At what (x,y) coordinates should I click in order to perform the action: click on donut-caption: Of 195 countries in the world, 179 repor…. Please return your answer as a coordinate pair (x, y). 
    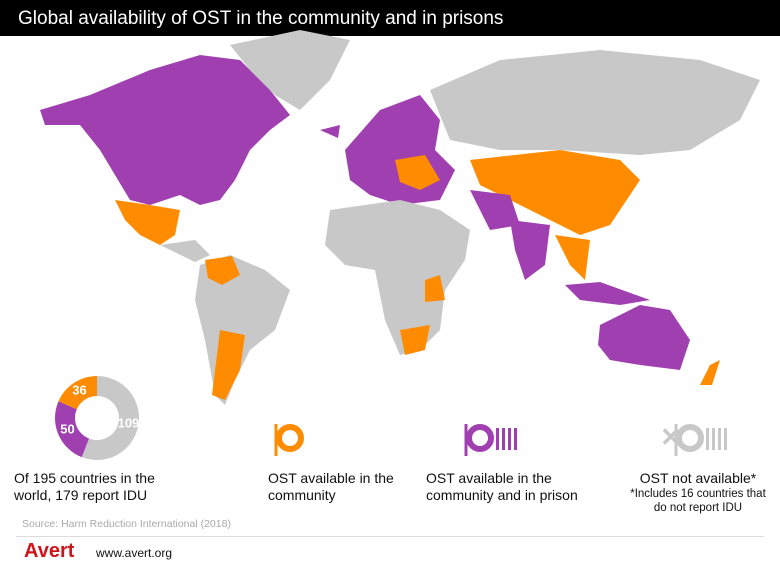
    Looking at the image, I should click on (84, 486).